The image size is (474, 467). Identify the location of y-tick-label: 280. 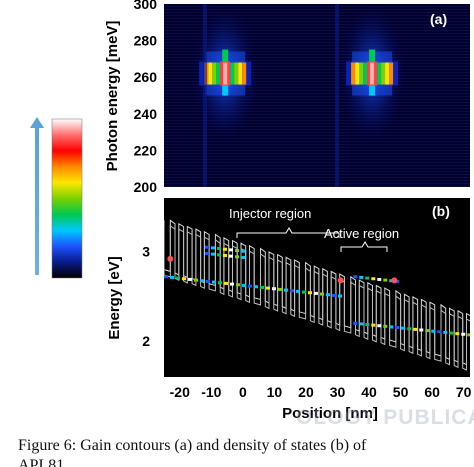
(146, 41).